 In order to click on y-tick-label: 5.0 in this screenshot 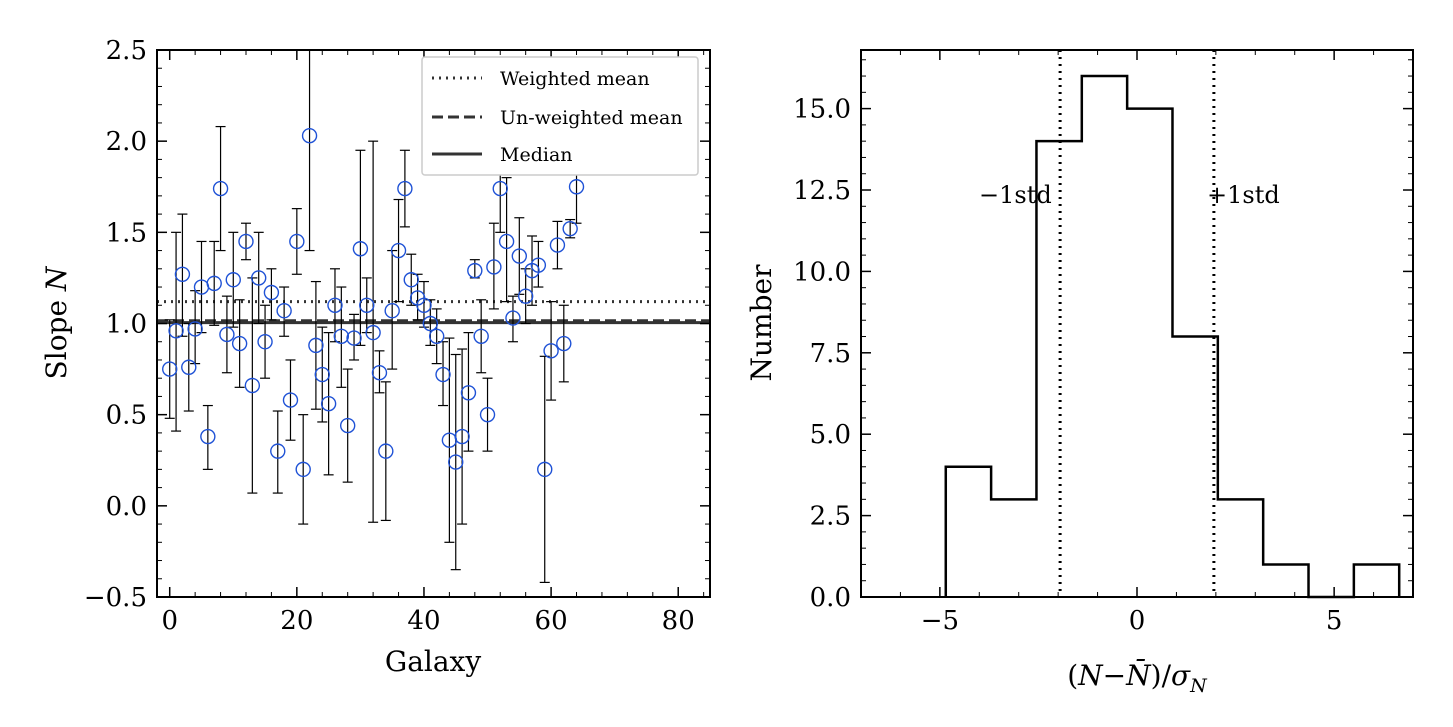, I will do `click(830, 435)`.